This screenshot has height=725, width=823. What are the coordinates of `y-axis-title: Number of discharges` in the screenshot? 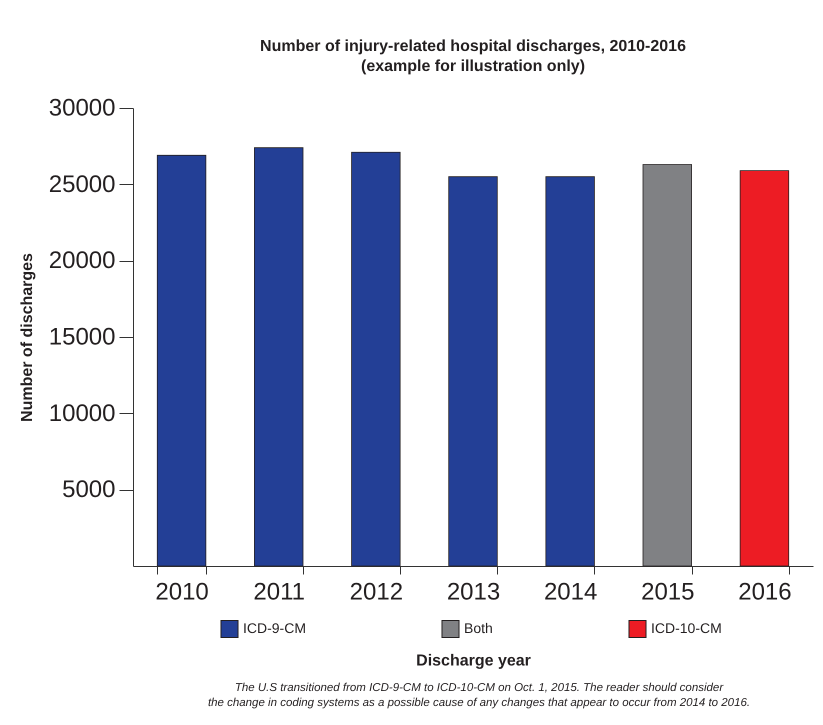 It's located at (27, 337).